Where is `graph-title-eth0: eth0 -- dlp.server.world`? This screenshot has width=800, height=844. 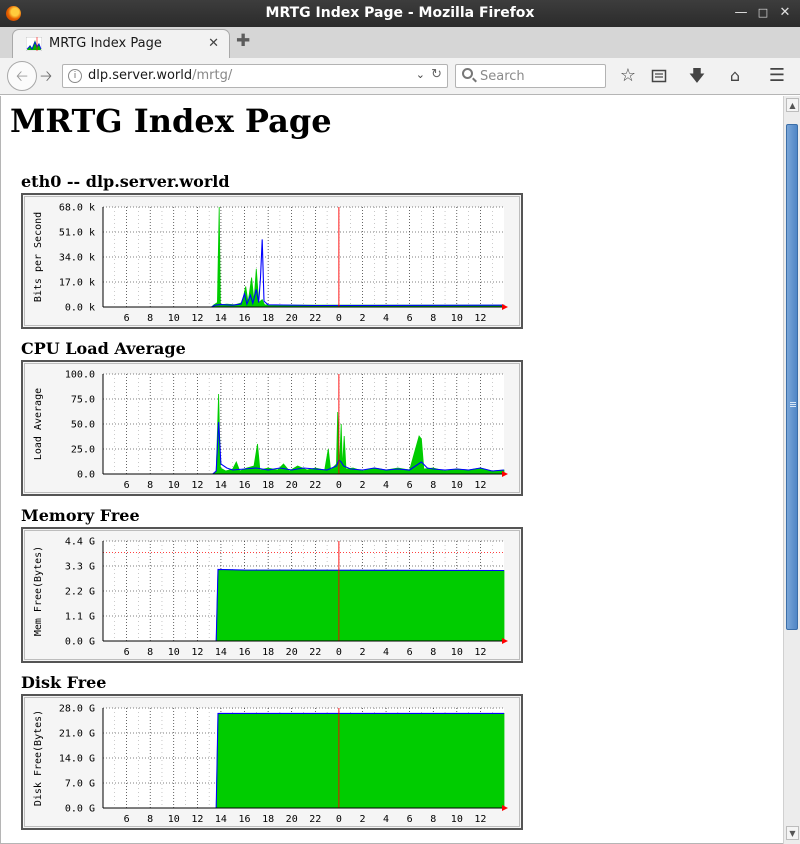 graph-title-eth0: eth0 -- dlp.server.world is located at coordinates (125, 181).